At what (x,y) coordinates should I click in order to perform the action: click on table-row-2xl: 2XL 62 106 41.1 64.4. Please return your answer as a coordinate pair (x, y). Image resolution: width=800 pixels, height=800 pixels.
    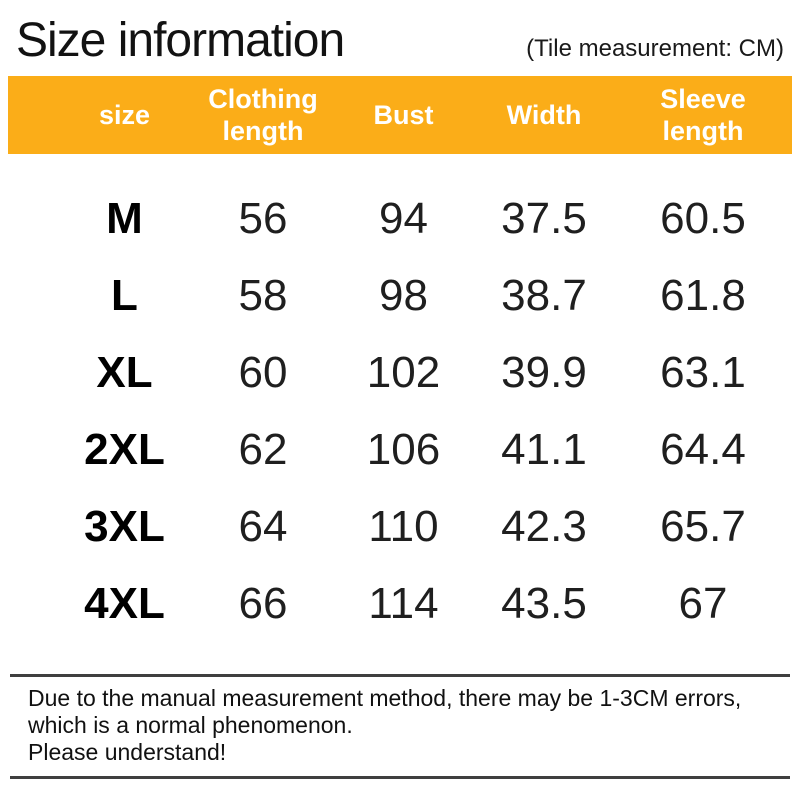
    Looking at the image, I should click on (400, 449).